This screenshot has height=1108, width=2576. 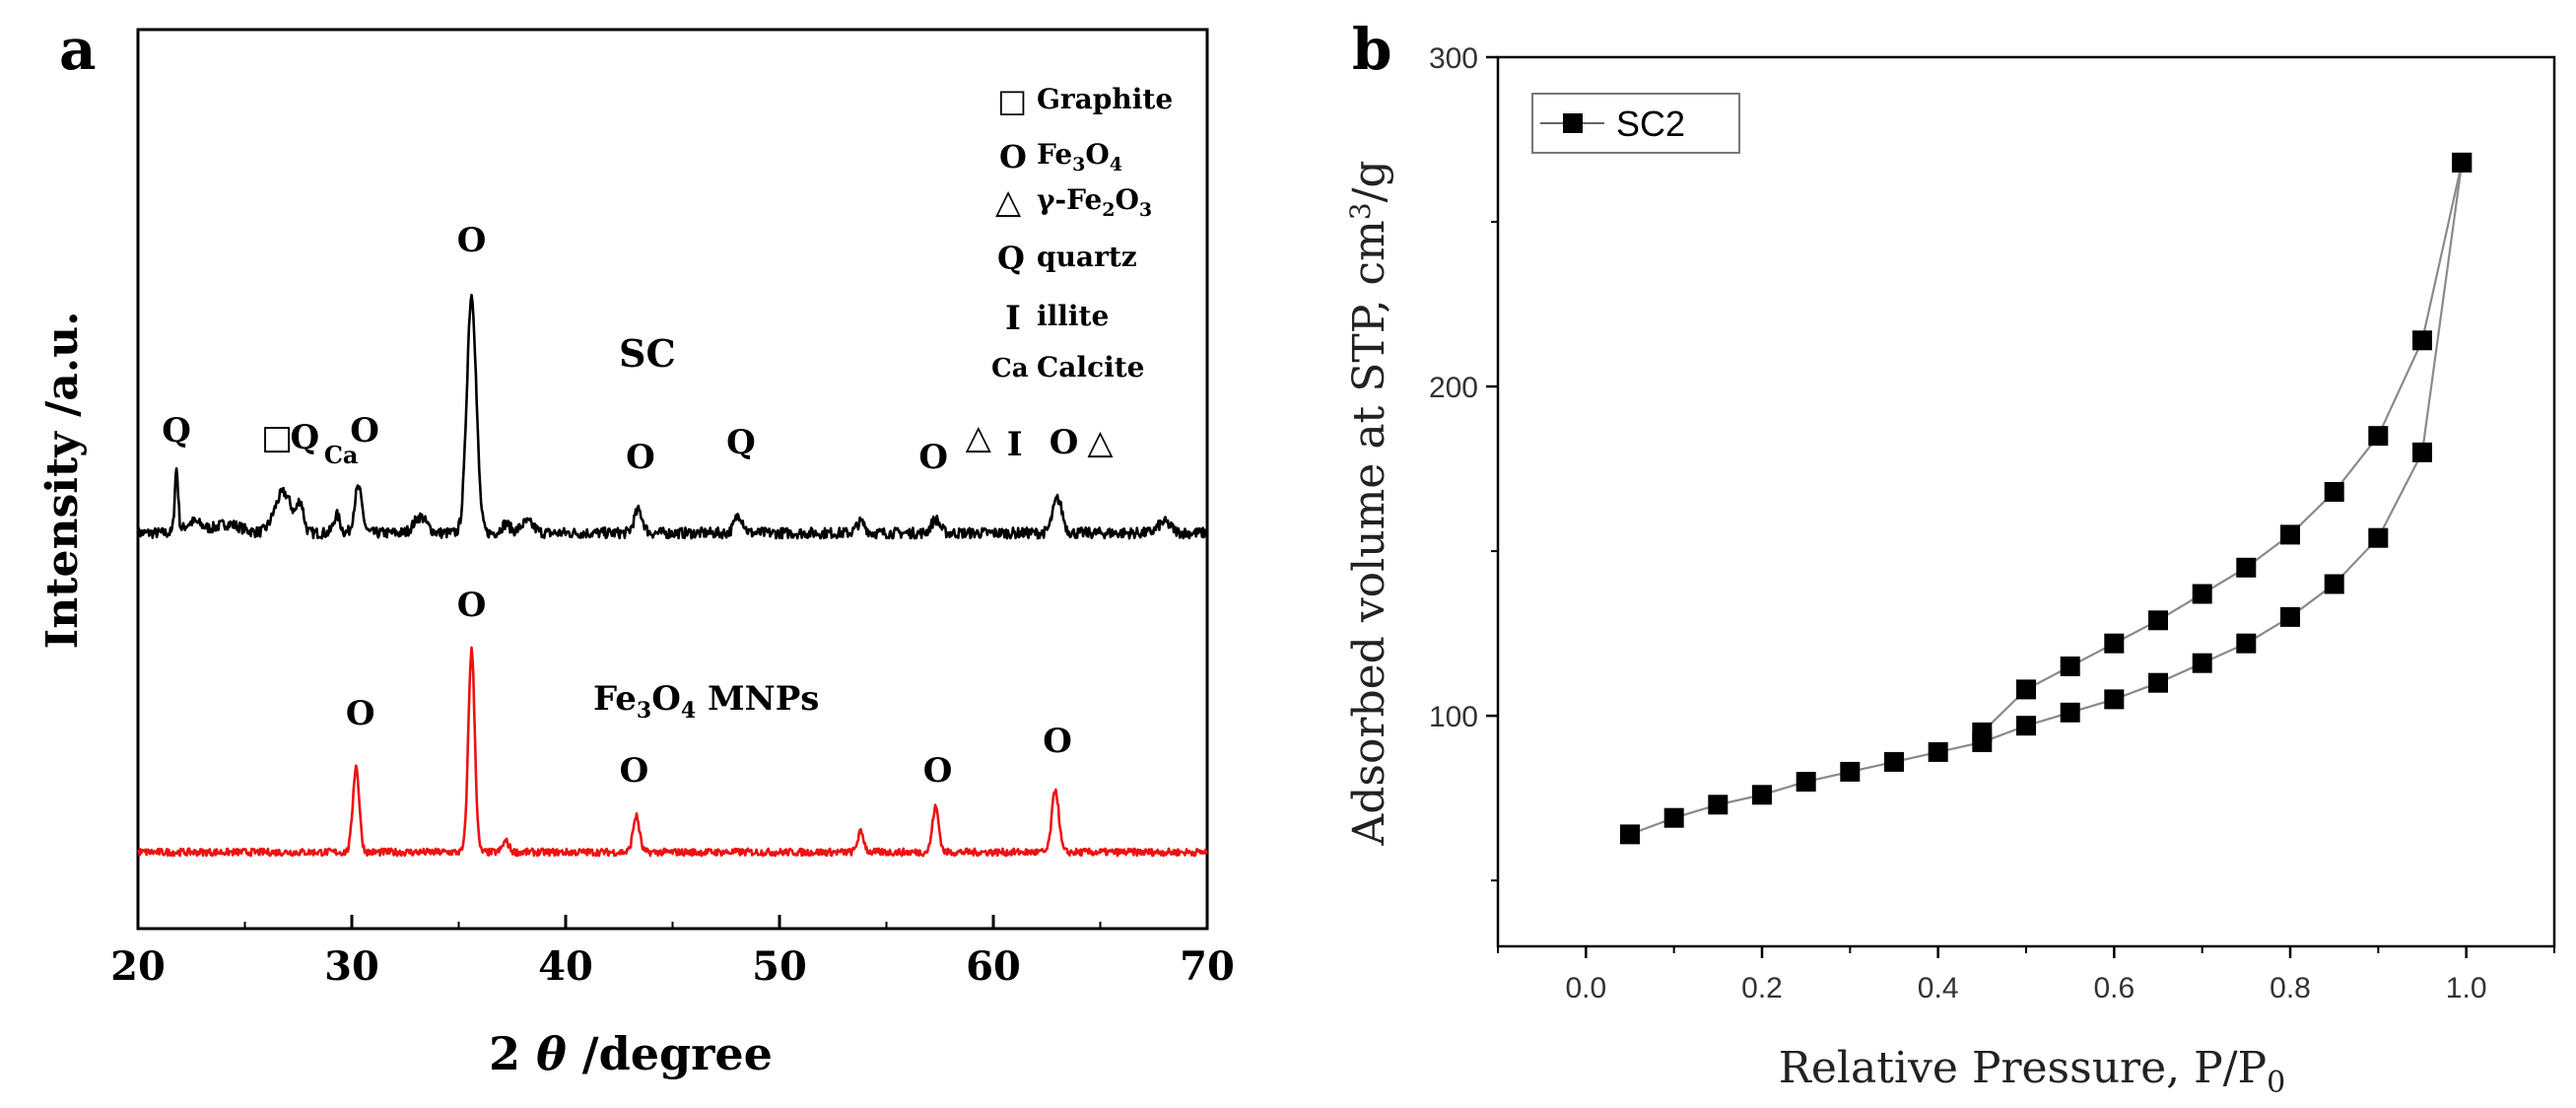 I want to click on series-line-sc, so click(x=672, y=416).